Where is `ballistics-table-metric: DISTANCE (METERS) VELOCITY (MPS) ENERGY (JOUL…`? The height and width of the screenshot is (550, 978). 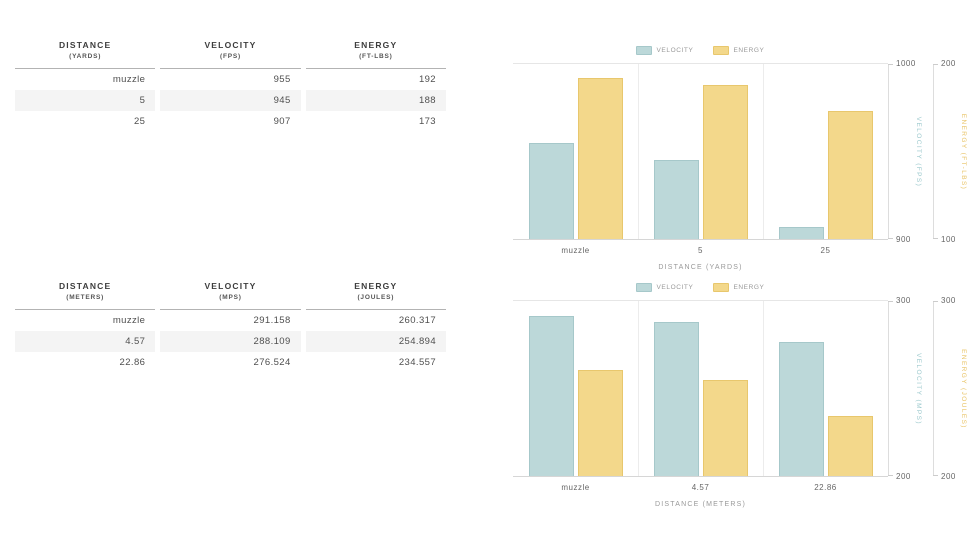 ballistics-table-metric: DISTANCE (METERS) VELOCITY (MPS) ENERGY (JOUL… is located at coordinates (230, 327).